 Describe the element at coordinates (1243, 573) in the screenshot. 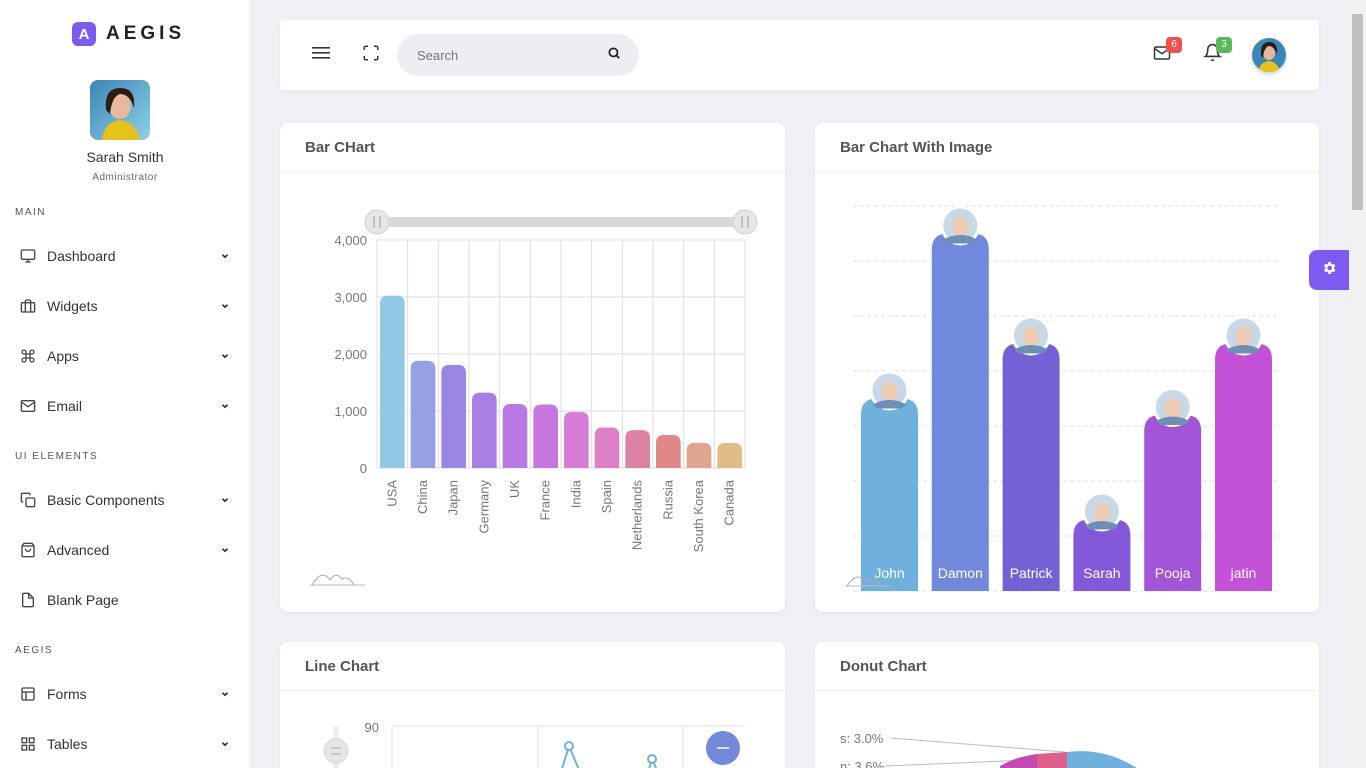

I see `bar-label: jatin` at that location.